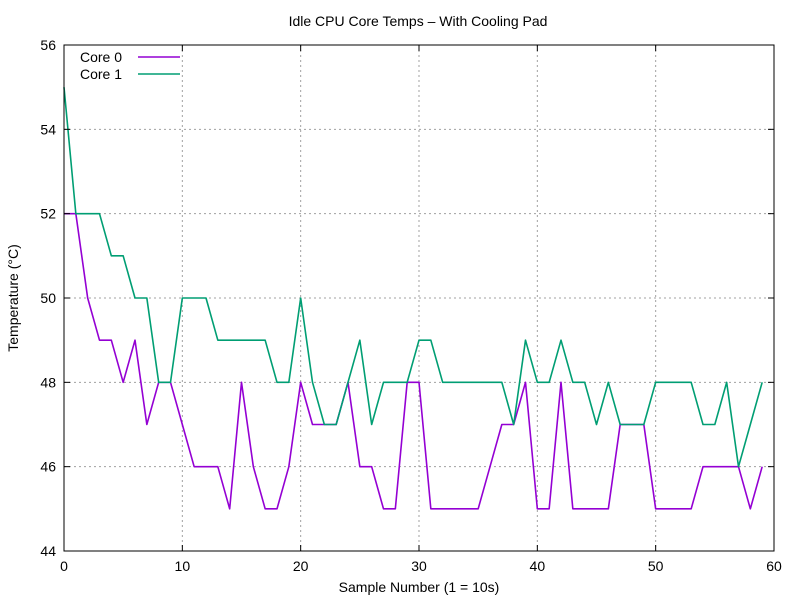  Describe the element at coordinates (101, 57) in the screenshot. I see `legend-label: Core 0` at that location.